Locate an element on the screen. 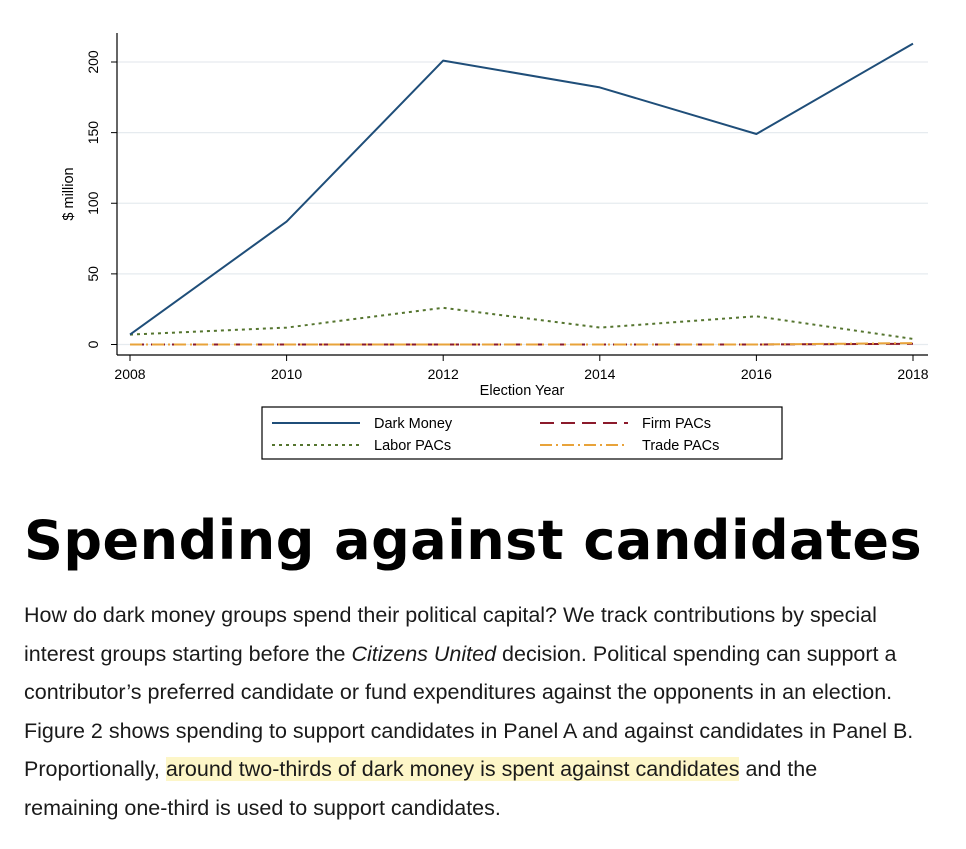  legend-label: Labor PACs is located at coordinates (412, 446).